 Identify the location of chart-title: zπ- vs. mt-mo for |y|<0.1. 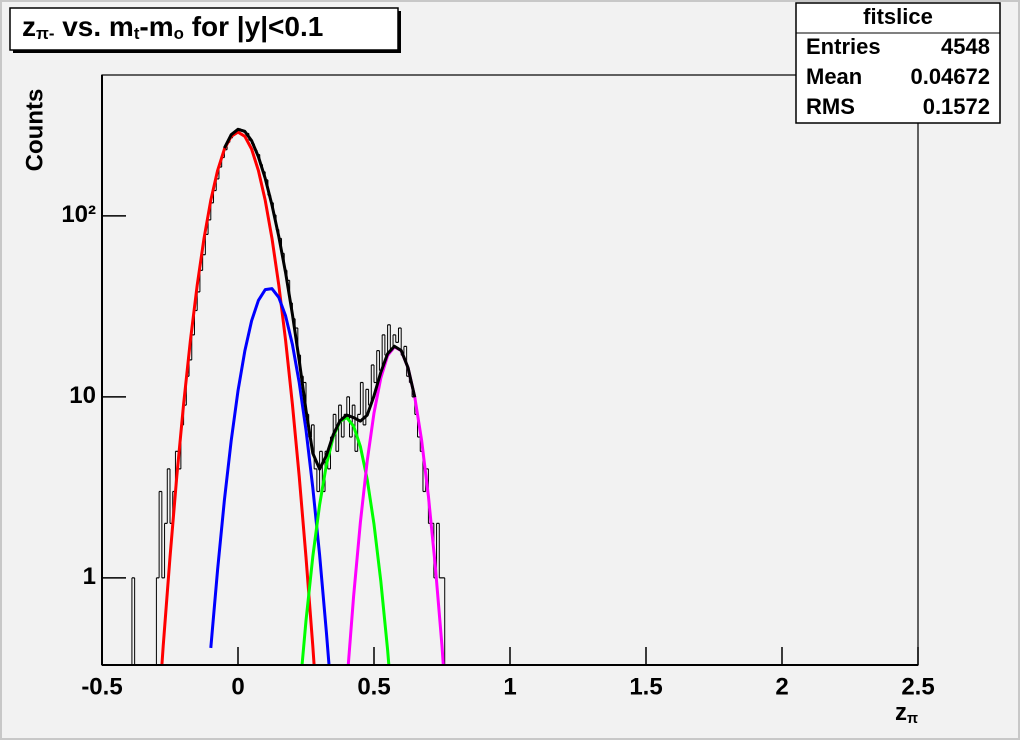
(172, 27).